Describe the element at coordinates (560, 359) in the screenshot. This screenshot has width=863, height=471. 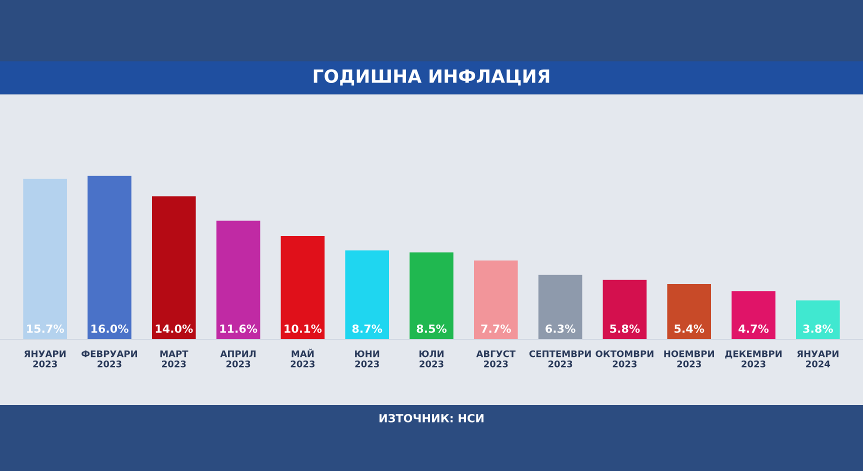
I see `x-tick-label: СЕПТЕМВРИ 2023` at that location.